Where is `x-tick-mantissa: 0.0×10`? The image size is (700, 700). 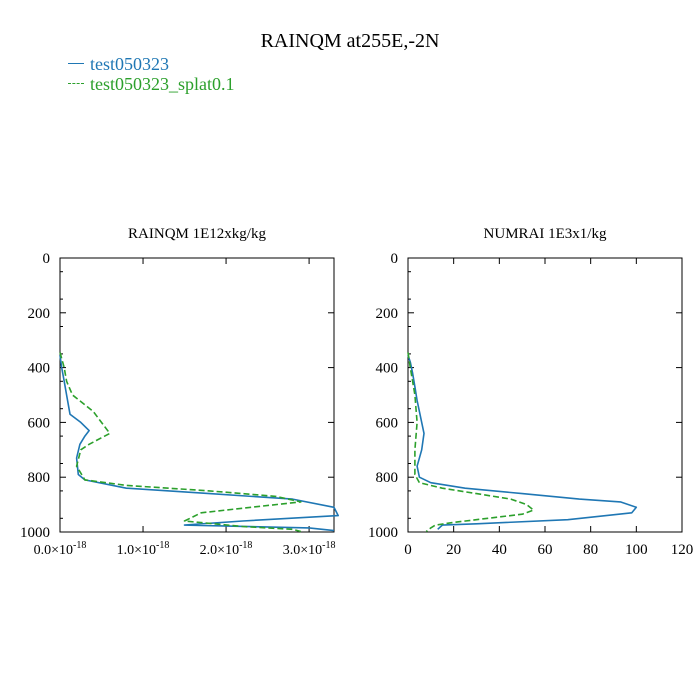 x-tick-mantissa: 0.0×10 is located at coordinates (53, 550).